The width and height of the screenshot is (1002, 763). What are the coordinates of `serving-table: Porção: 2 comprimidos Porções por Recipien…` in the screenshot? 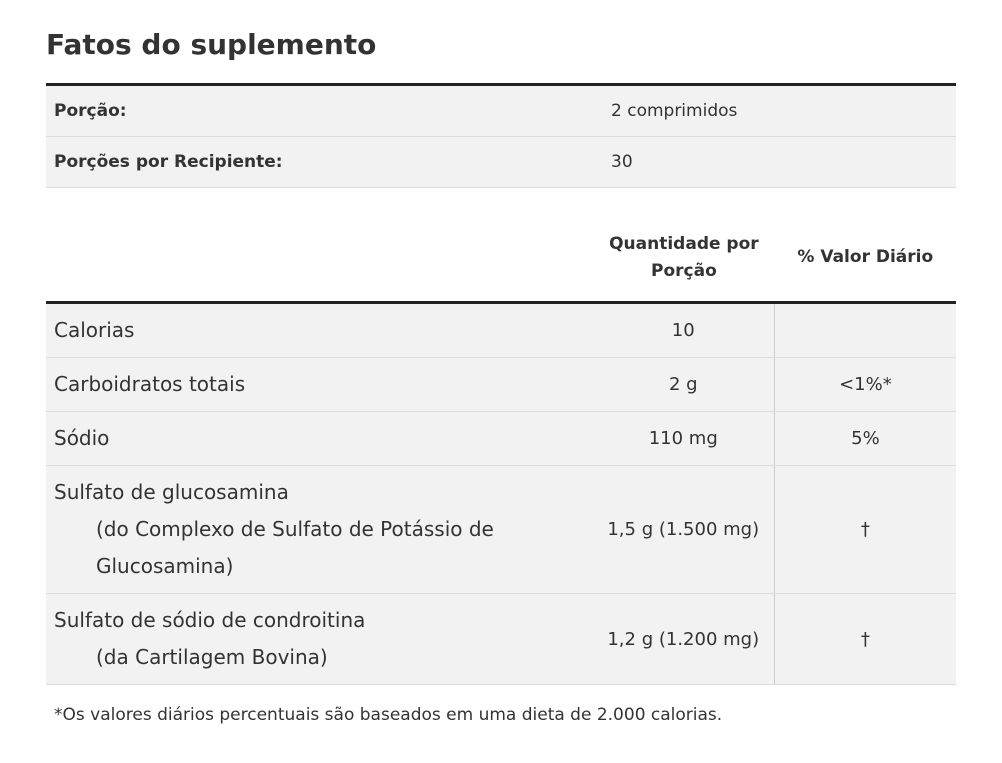 It's located at (501, 135).